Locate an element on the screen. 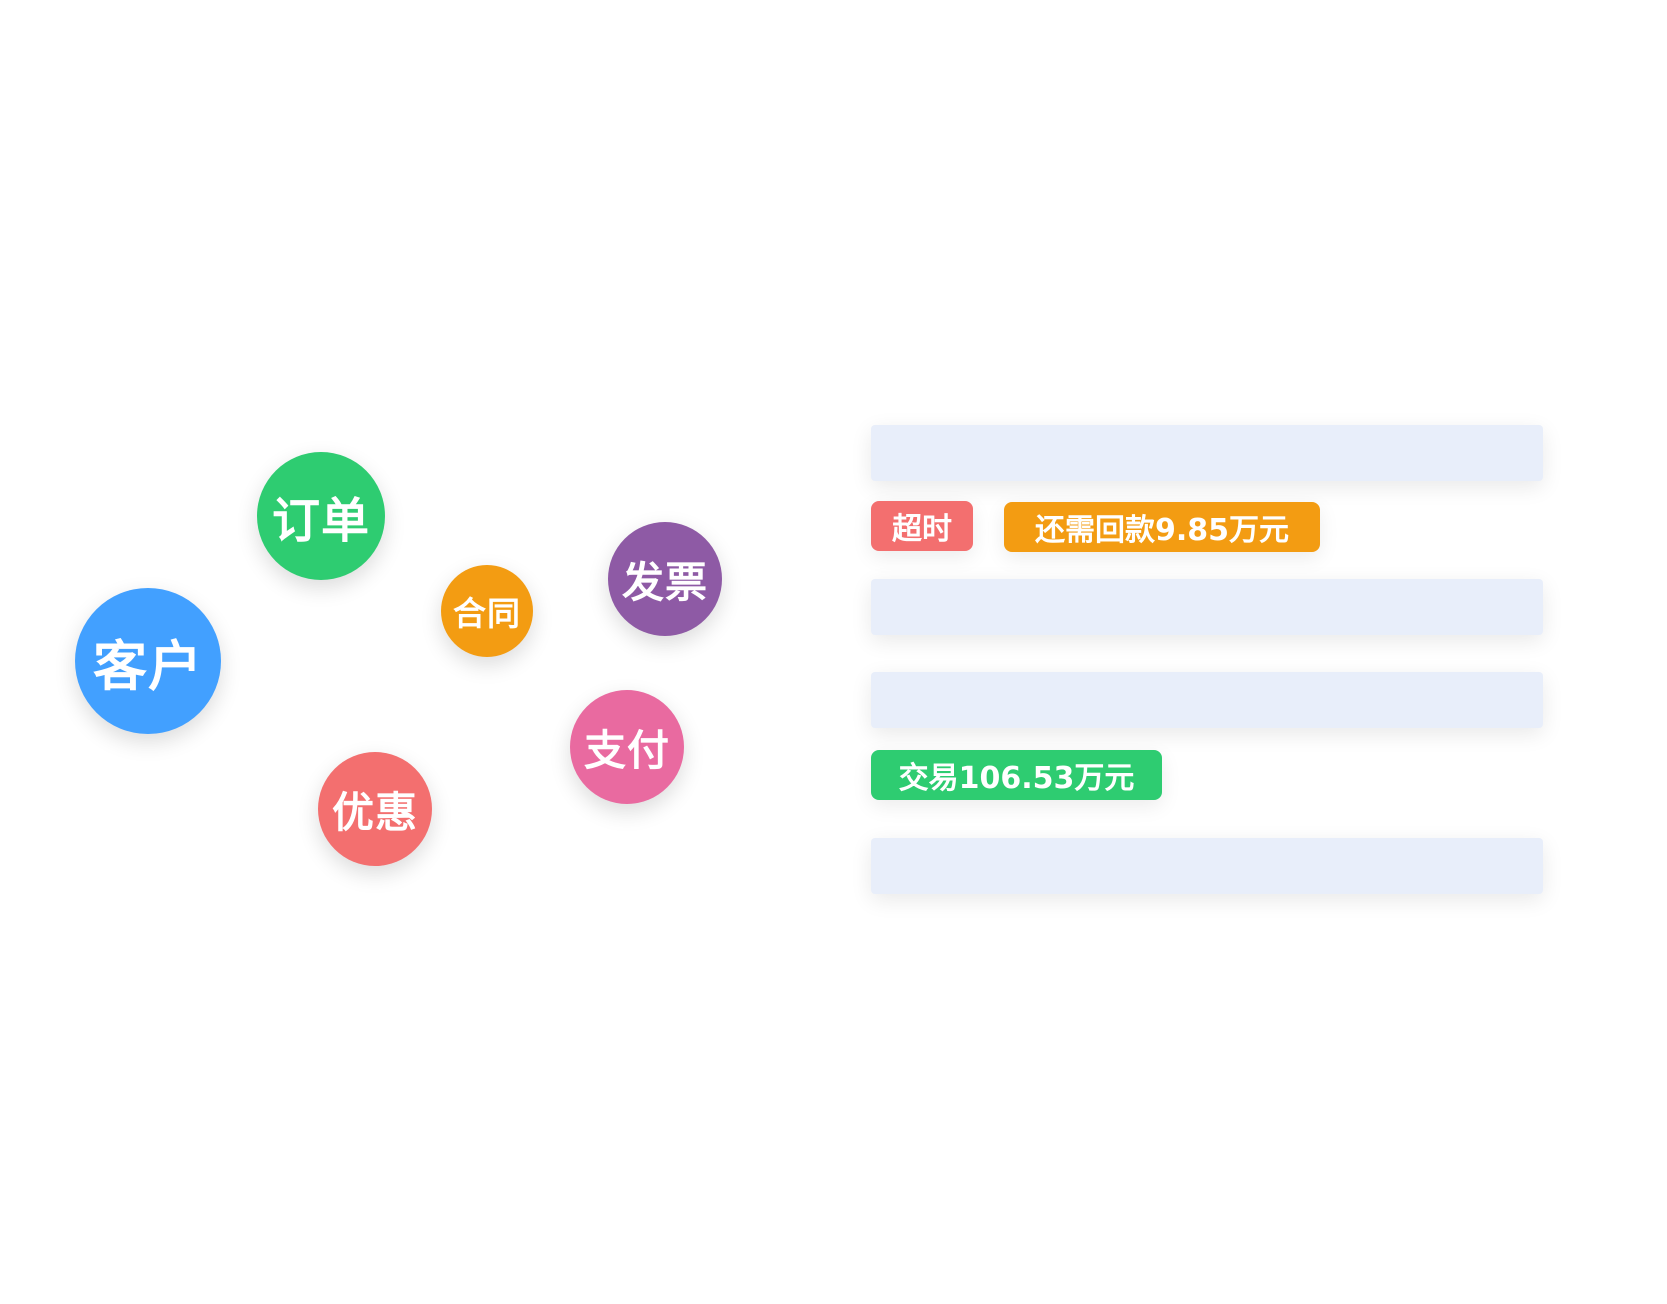 The height and width of the screenshot is (1304, 1667). bubble-customer: 客户 is located at coordinates (148, 661).